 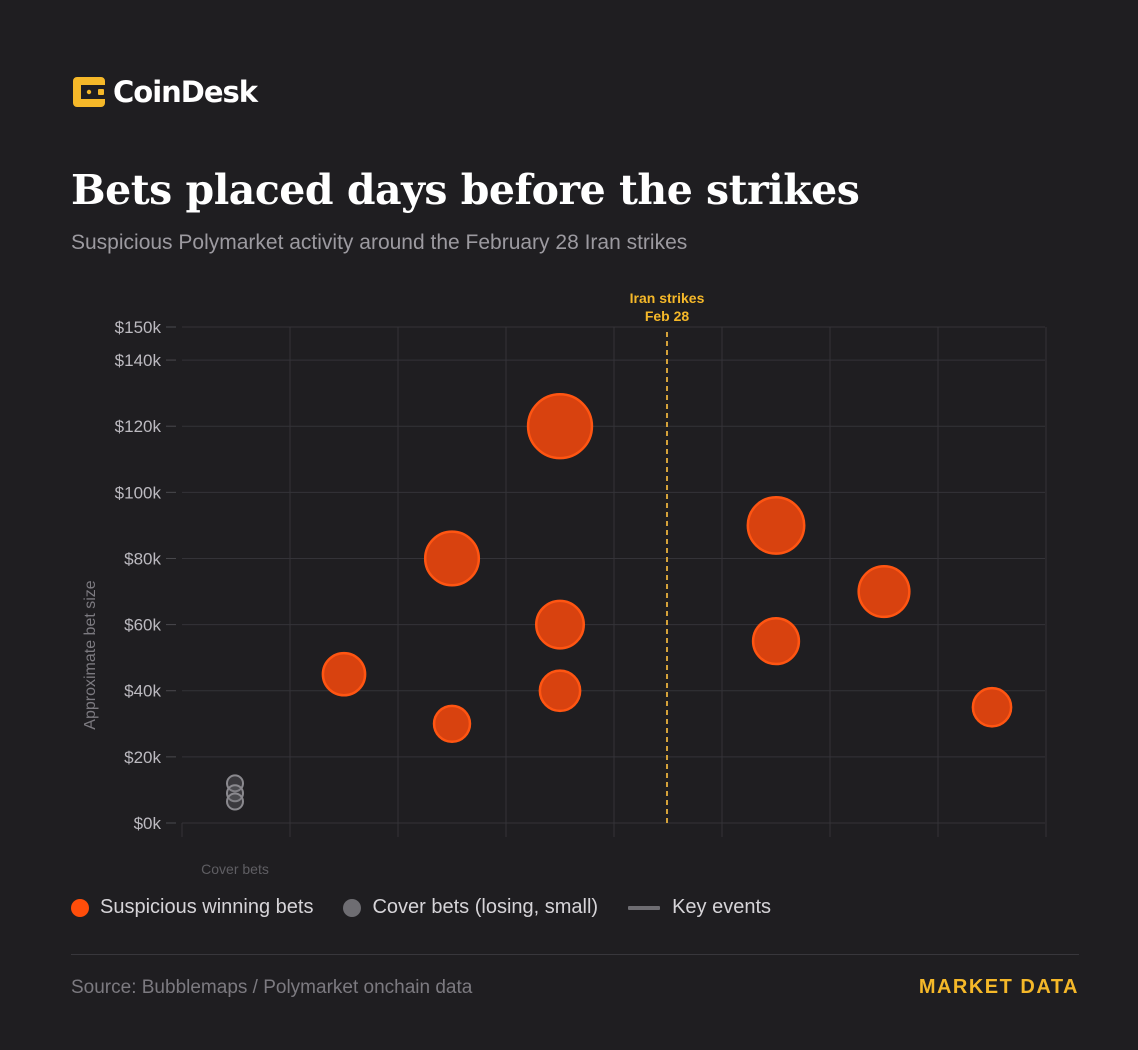 What do you see at coordinates (667, 298) in the screenshot?
I see `event-label-name: Iran strikes` at bounding box center [667, 298].